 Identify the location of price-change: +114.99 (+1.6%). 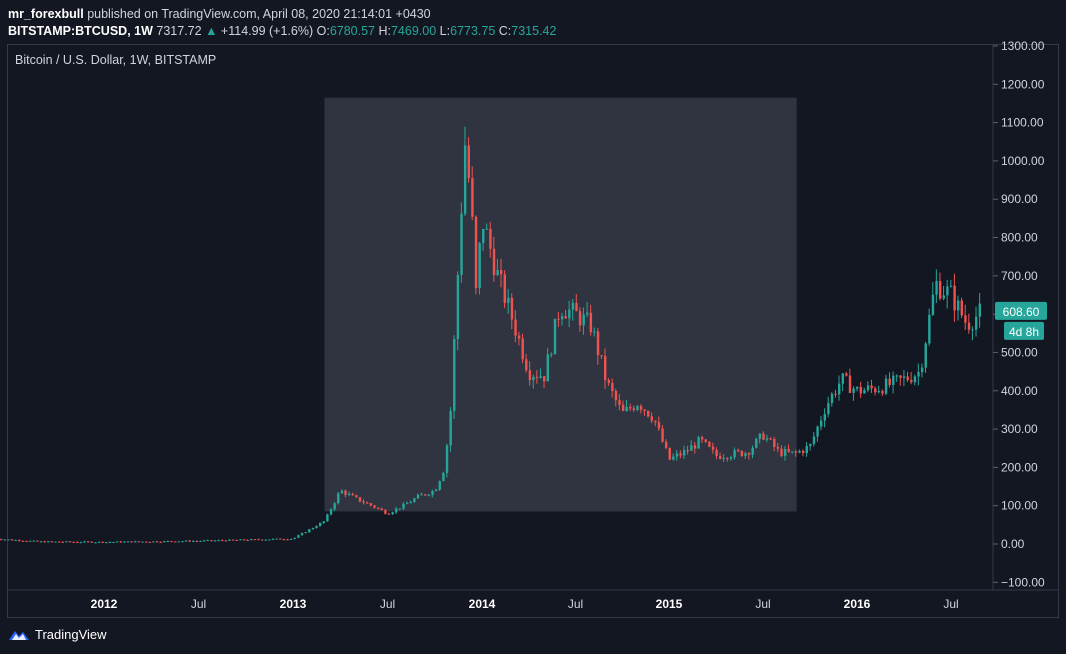
(267, 31).